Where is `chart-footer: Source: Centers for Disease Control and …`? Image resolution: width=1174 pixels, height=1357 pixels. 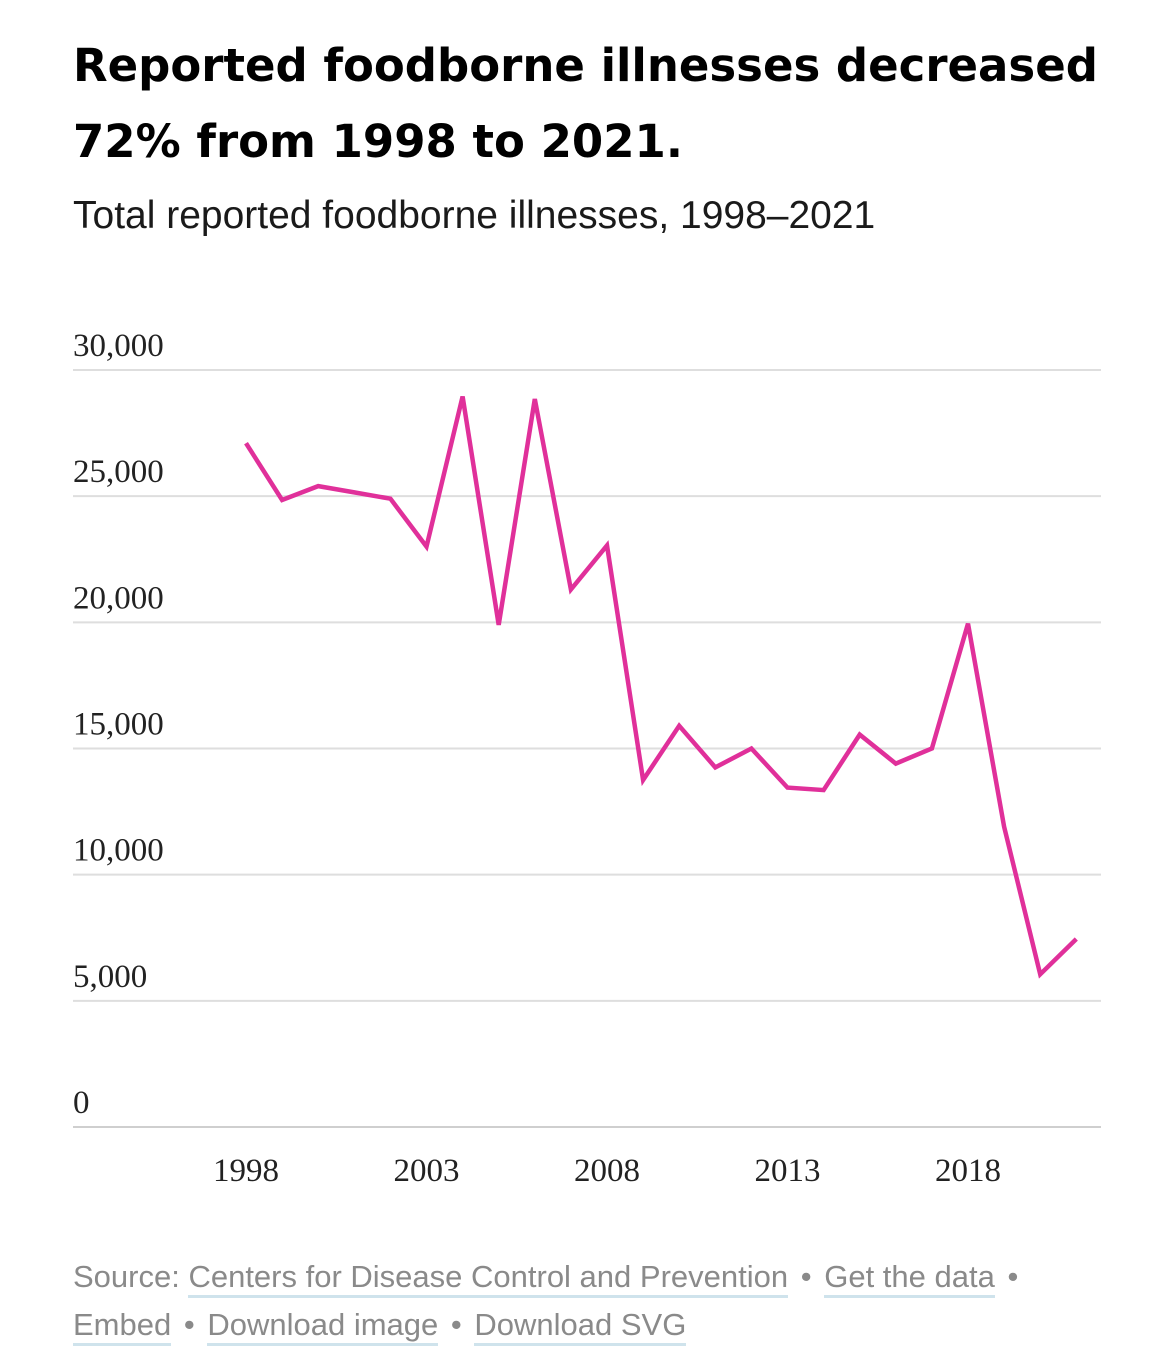
chart-footer: Source: Centers for Disease Control and … is located at coordinates (588, 1301).